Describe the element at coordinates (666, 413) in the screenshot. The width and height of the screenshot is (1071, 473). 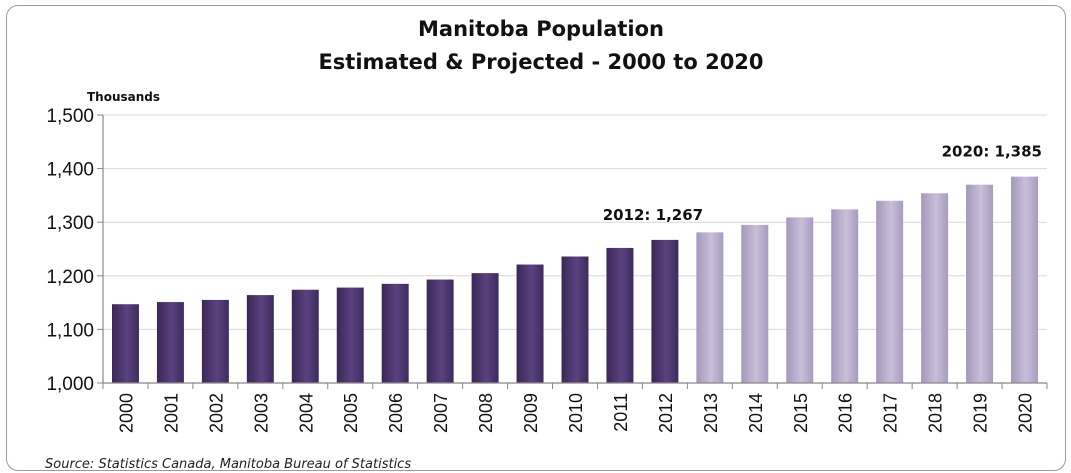
I see `x-tick-label: 2012` at that location.